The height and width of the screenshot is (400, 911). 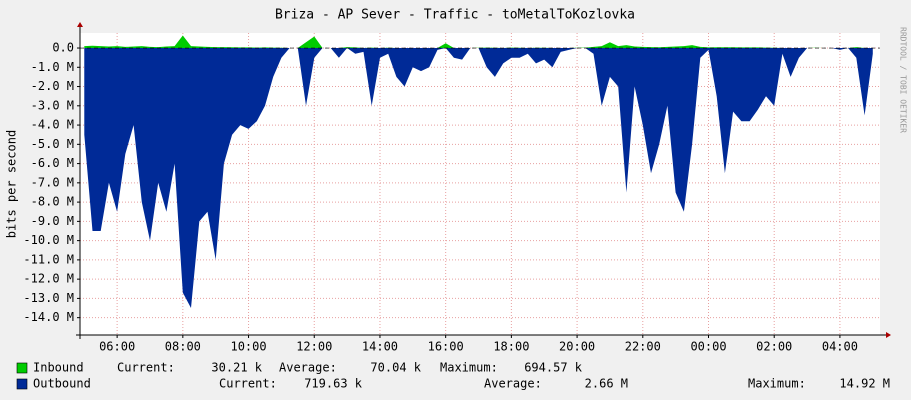 I want to click on y-tick-label: -2.0 M, so click(x=52, y=86).